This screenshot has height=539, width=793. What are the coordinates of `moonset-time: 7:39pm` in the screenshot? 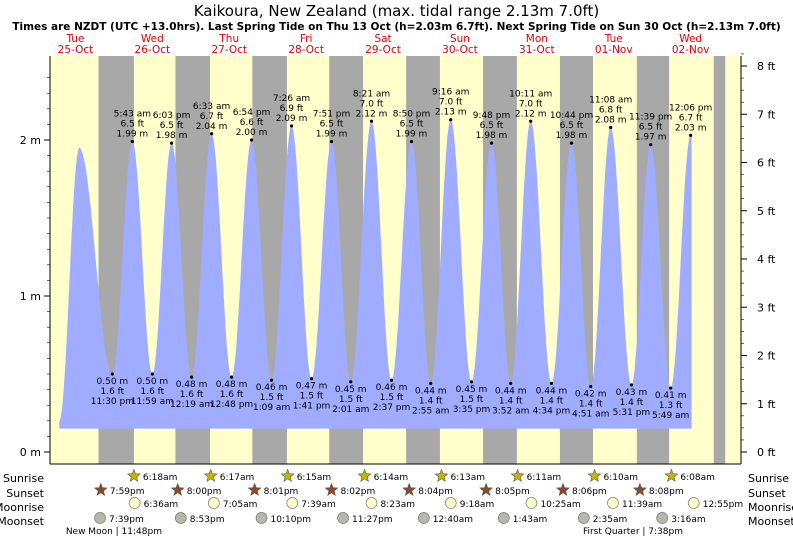 It's located at (126, 520).